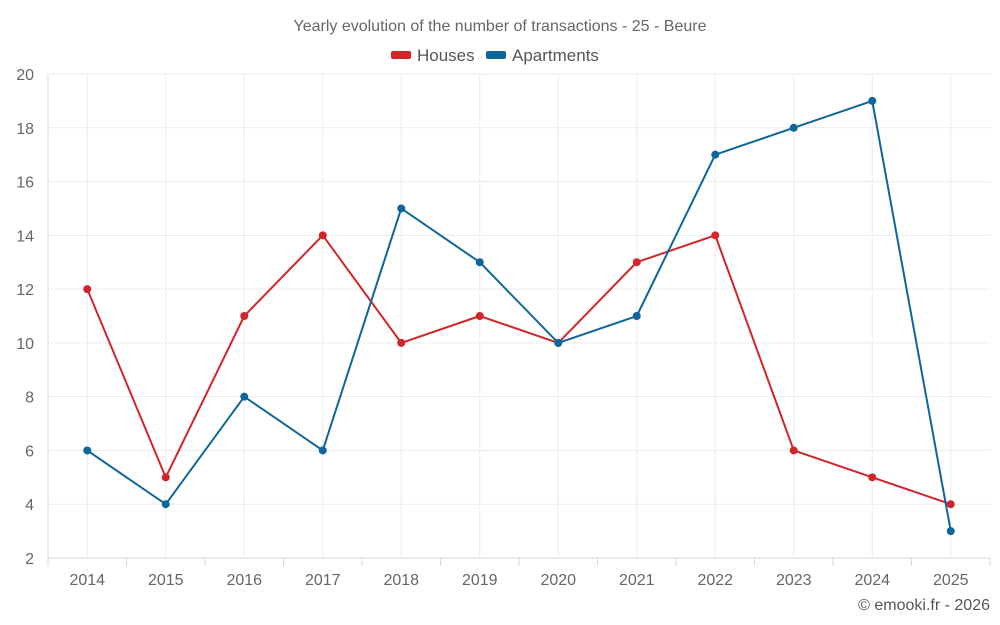 Image resolution: width=1000 pixels, height=625 pixels. Describe the element at coordinates (29, 451) in the screenshot. I see `y-tick-label: 6` at that location.